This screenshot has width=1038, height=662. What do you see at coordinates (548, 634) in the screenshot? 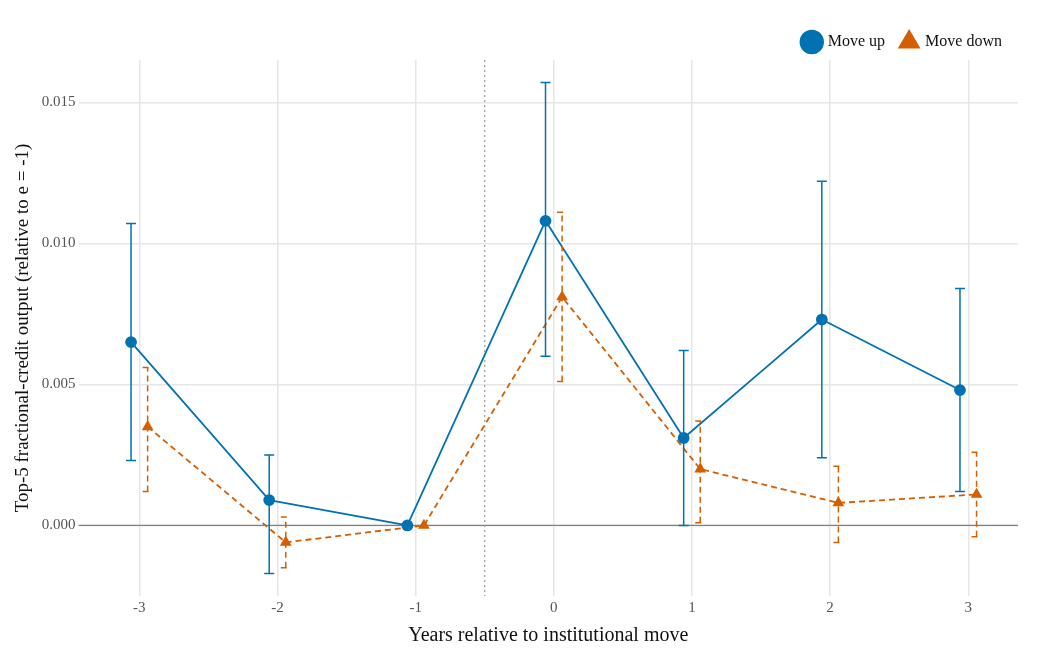
I see `x-axis-title: Years relative to institutional move` at bounding box center [548, 634].